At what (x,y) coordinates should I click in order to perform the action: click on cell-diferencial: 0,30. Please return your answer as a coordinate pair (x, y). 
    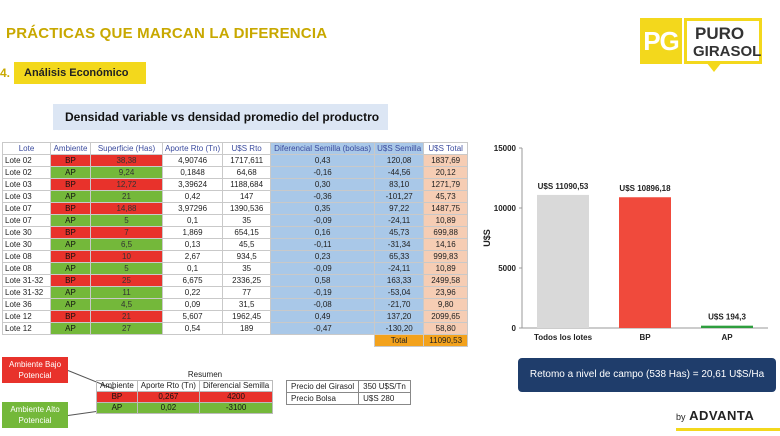
    Looking at the image, I should click on (323, 184).